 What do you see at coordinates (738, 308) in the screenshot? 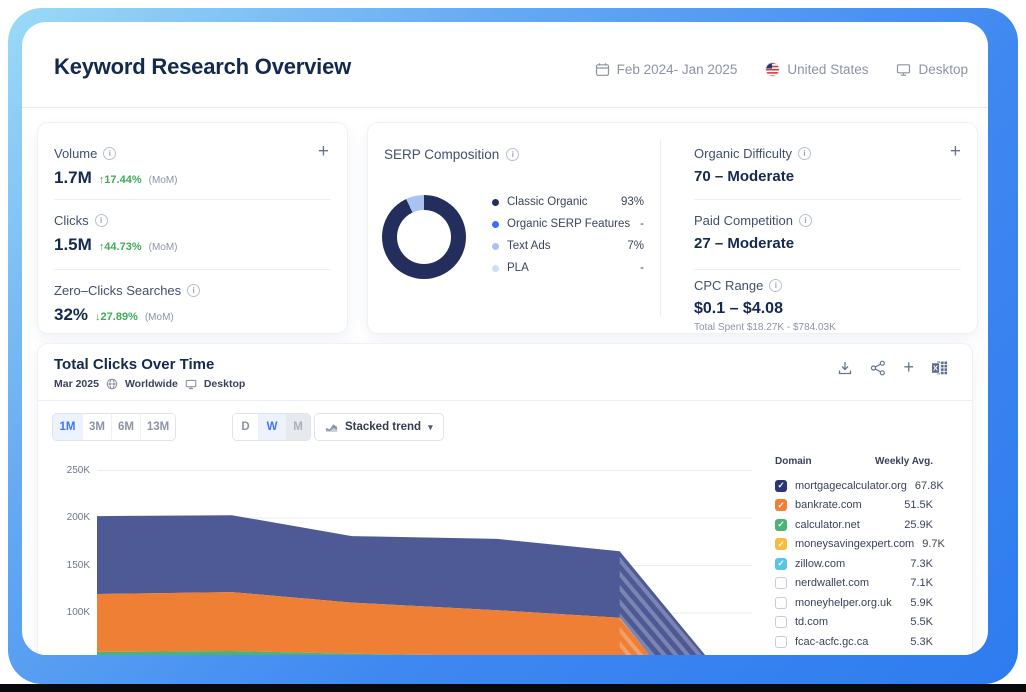
I see `stat-value: $0.1 – $4.08` at bounding box center [738, 308].